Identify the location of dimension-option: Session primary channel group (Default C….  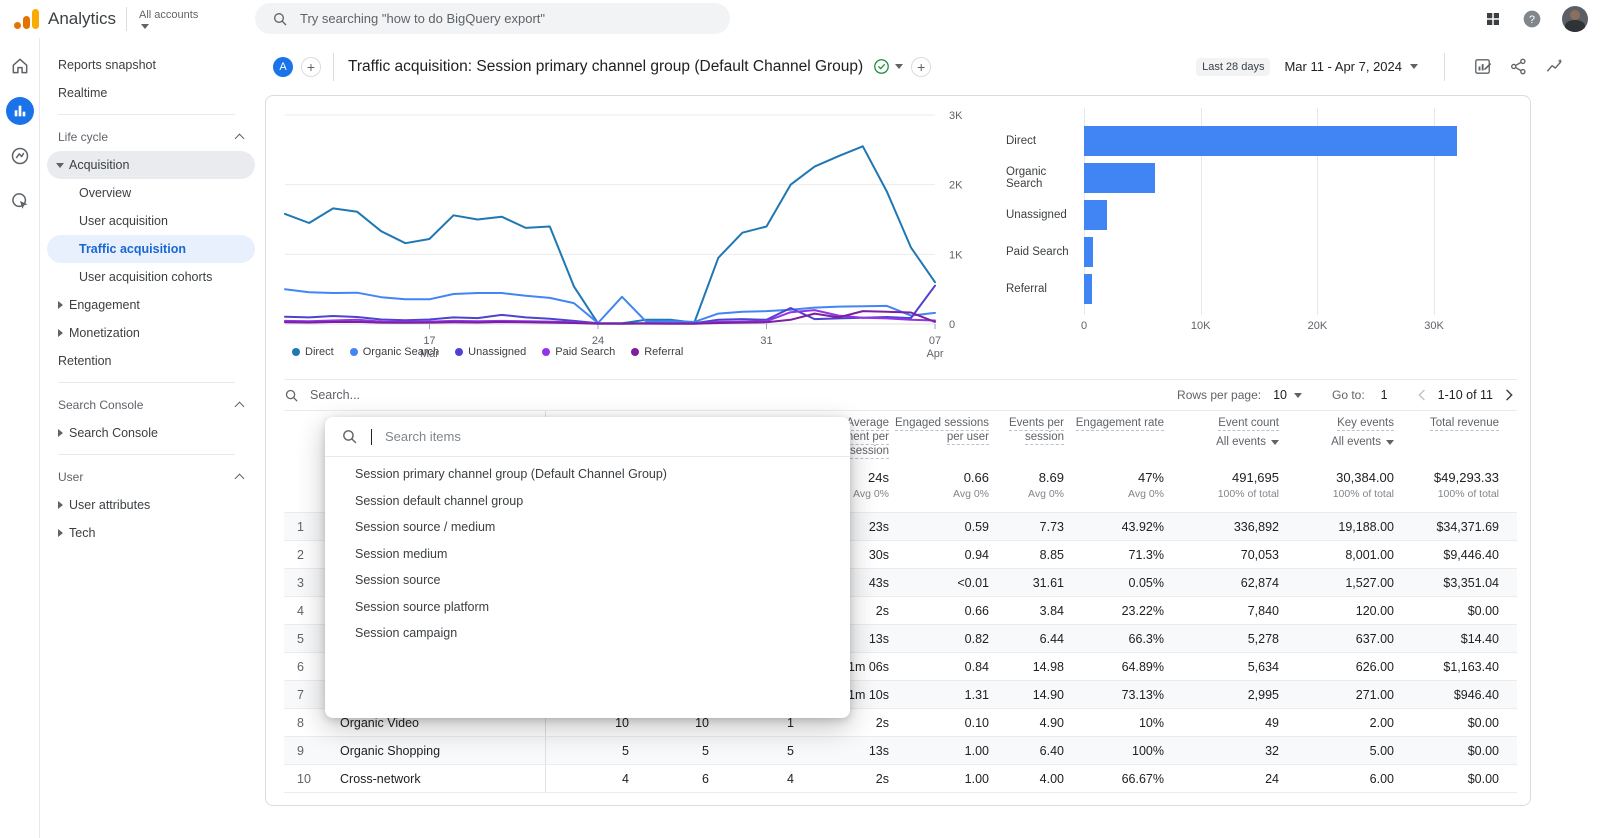
(511, 474).